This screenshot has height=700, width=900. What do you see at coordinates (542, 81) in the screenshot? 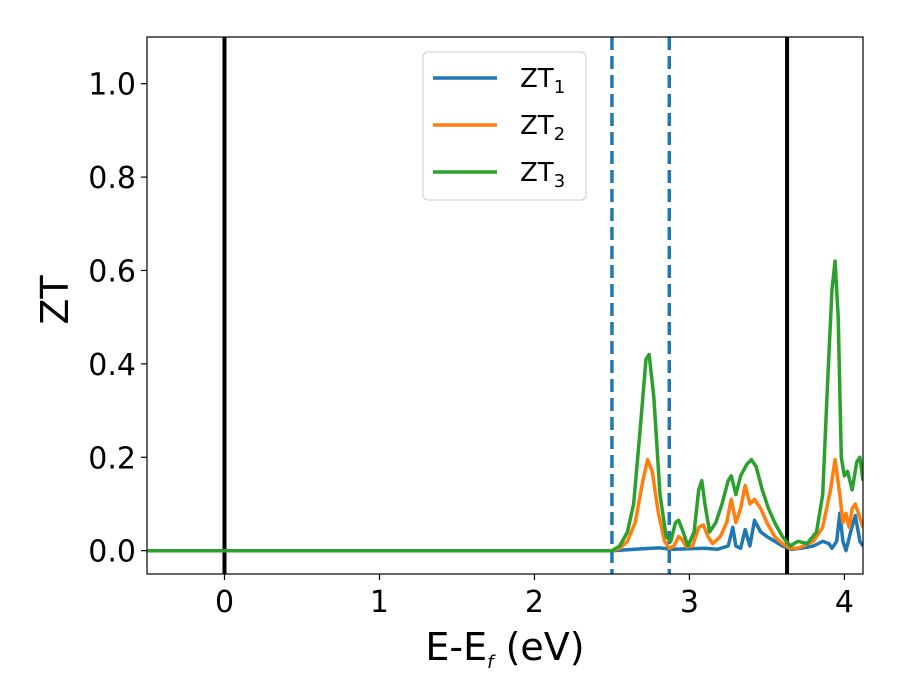
I see `legend-label-zt1: ZT1` at bounding box center [542, 81].